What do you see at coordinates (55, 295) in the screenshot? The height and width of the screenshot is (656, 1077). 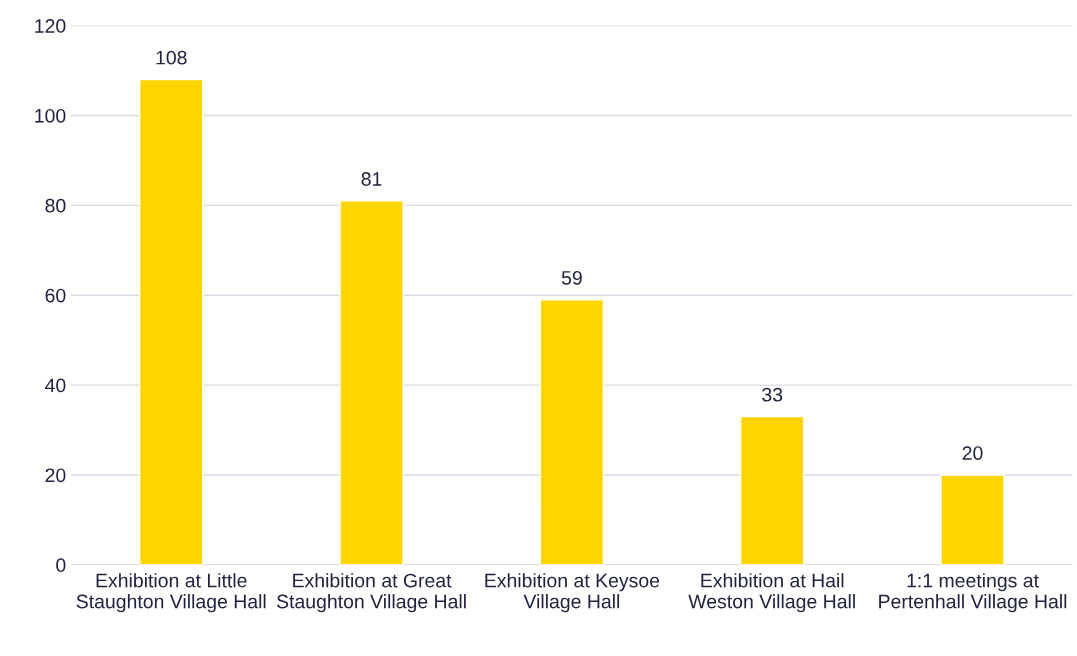 I see `y-tick-label: 60` at bounding box center [55, 295].